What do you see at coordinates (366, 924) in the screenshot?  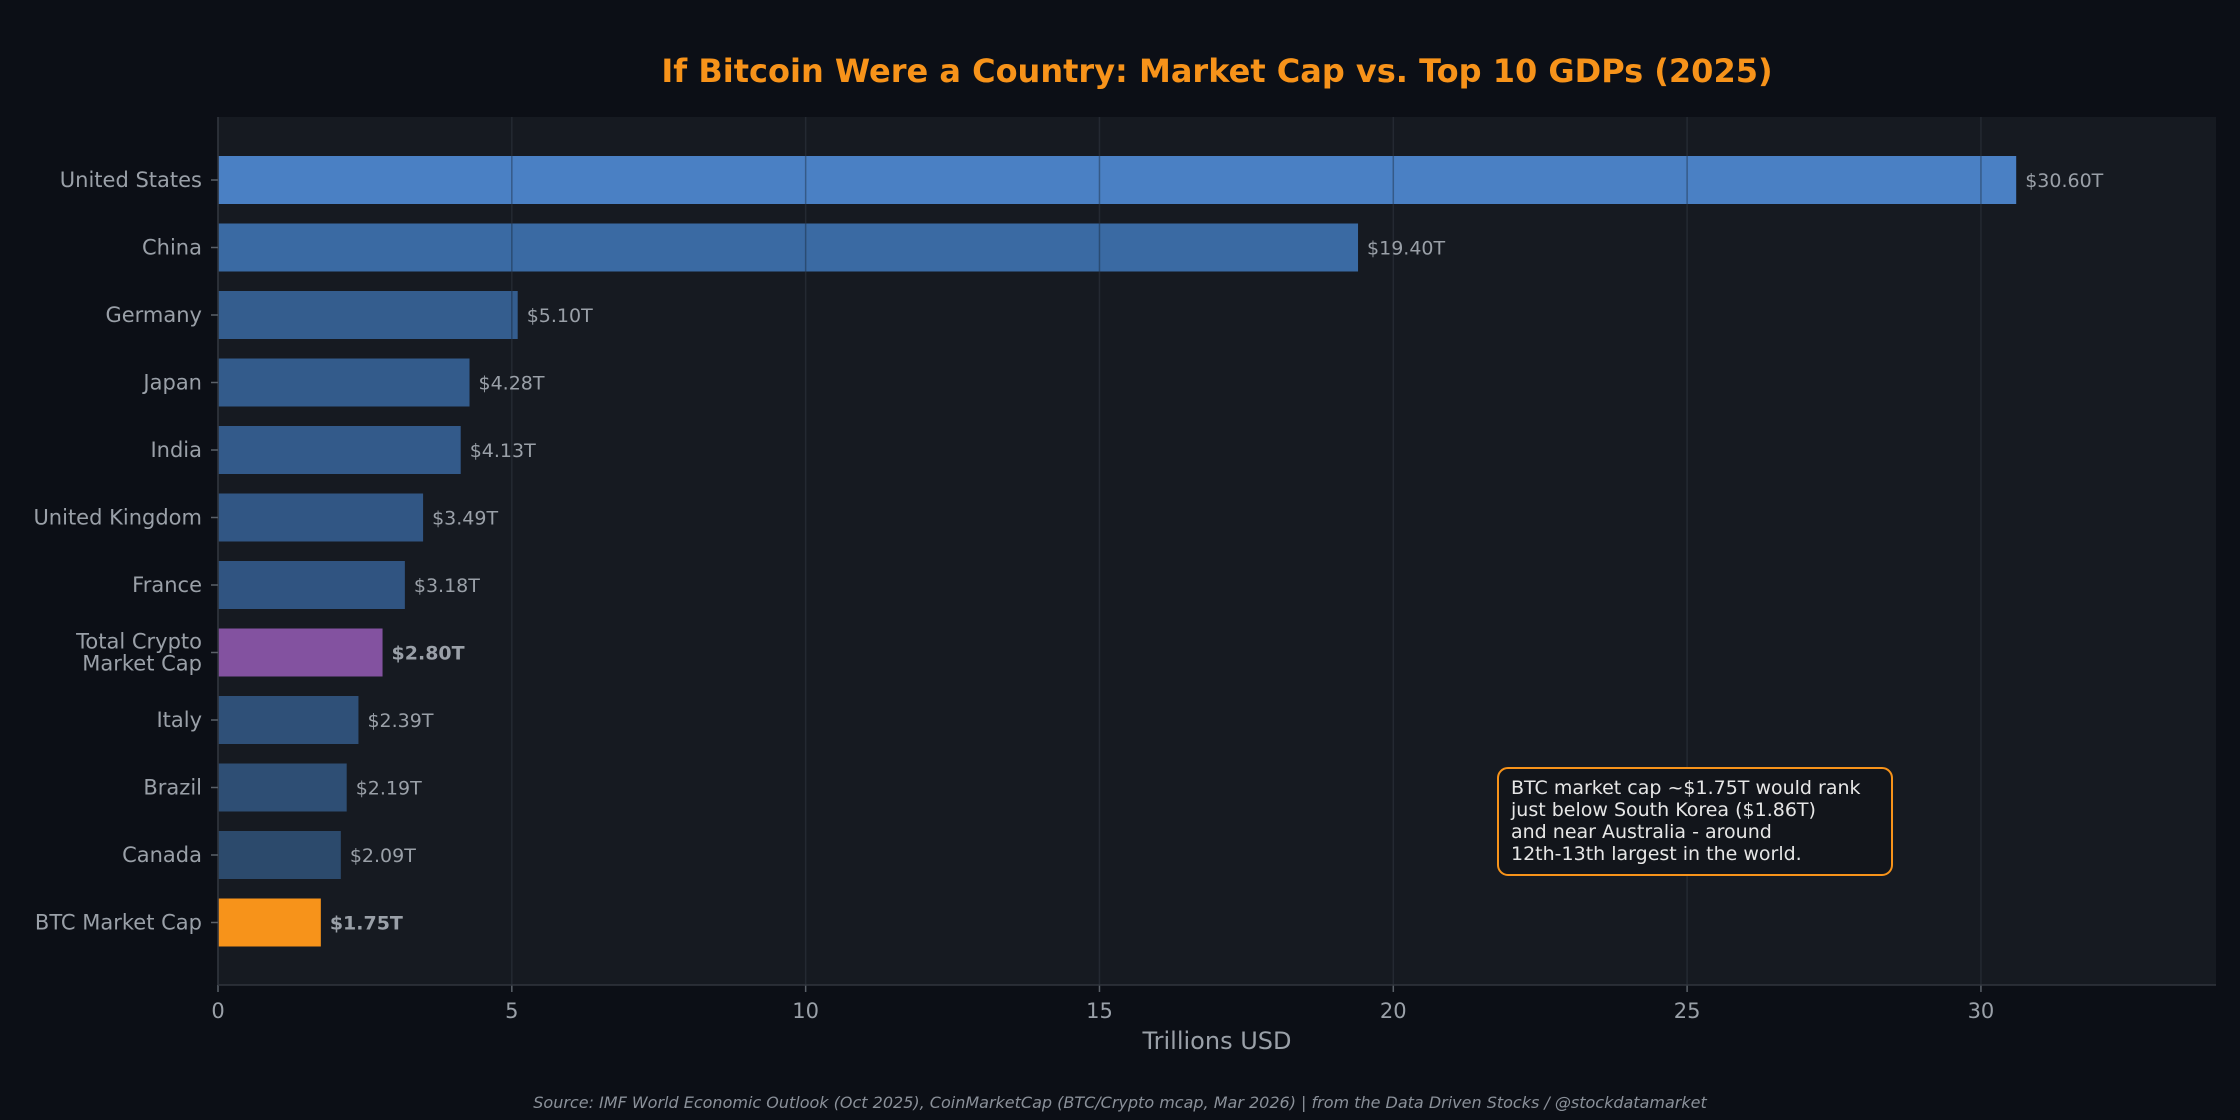 I see `value-label-btc-market-cap: $1.75T` at bounding box center [366, 924].